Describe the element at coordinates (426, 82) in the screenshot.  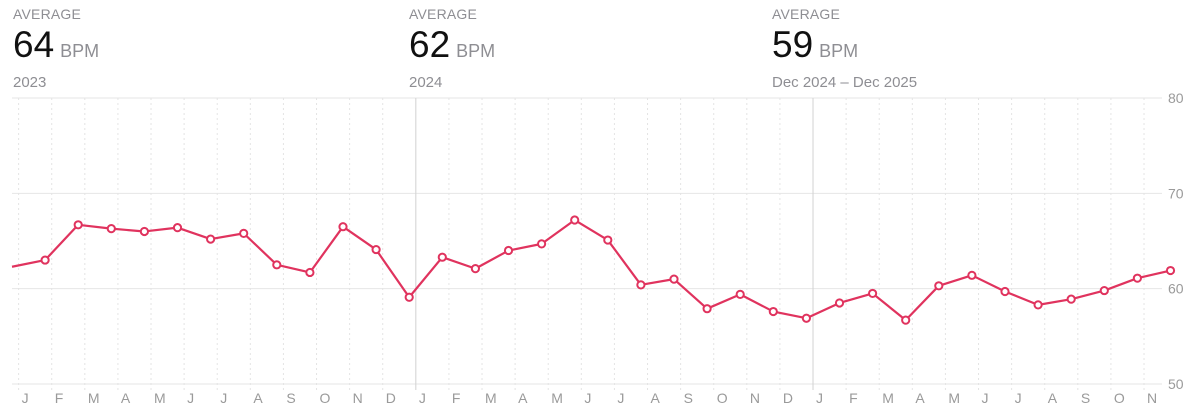
I see `stat-period: 2024` at that location.